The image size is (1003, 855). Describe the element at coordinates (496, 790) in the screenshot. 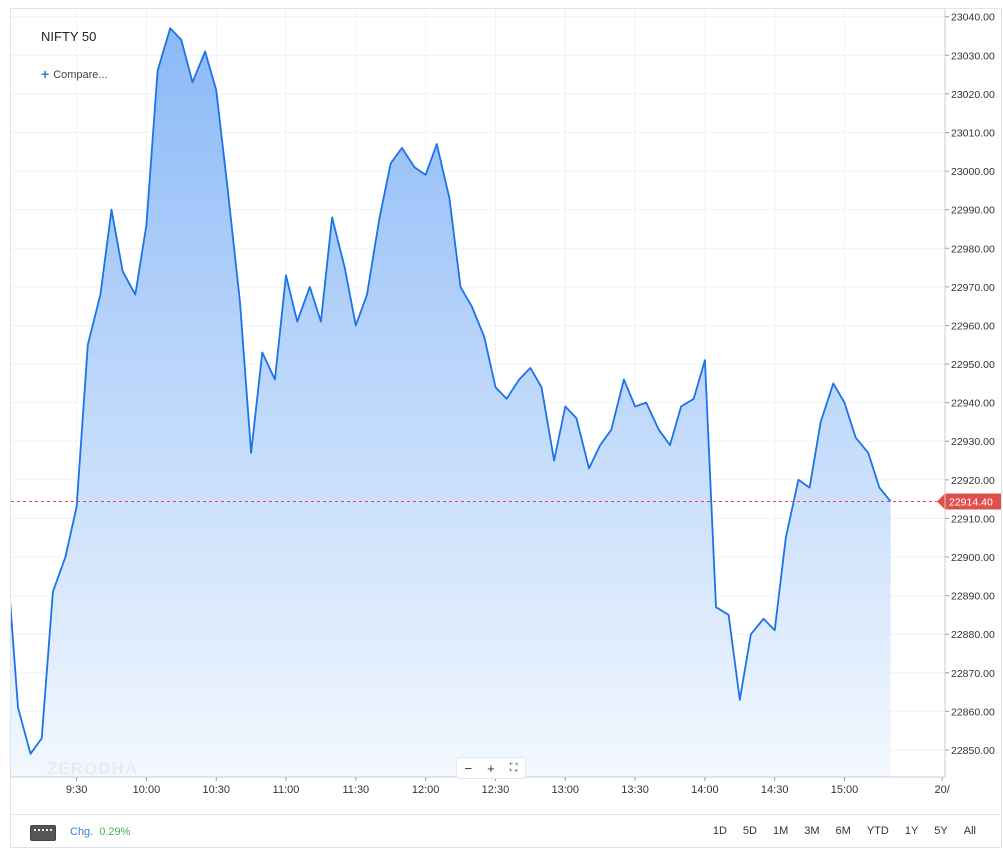

I see `x-tick-label: 12:30` at that location.